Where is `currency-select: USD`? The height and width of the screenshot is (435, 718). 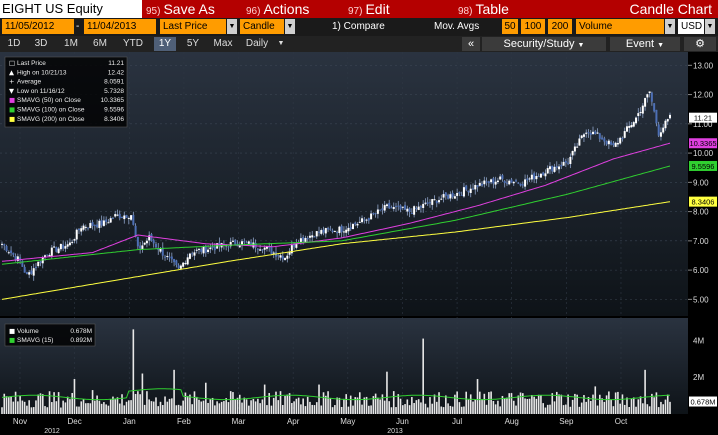
currency-select: USD is located at coordinates (691, 26).